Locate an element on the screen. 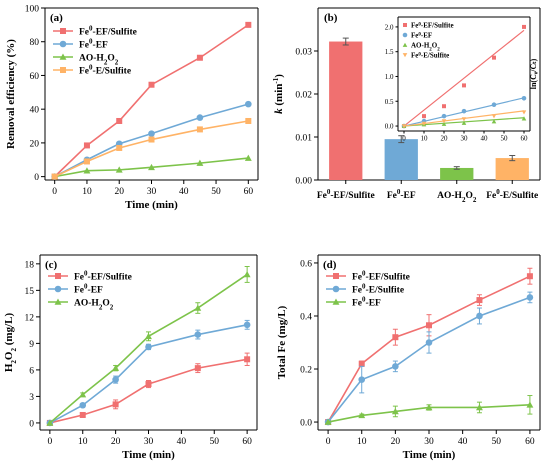 The width and height of the screenshot is (550, 476). x-axis-label: Time (min) is located at coordinates (148, 455).